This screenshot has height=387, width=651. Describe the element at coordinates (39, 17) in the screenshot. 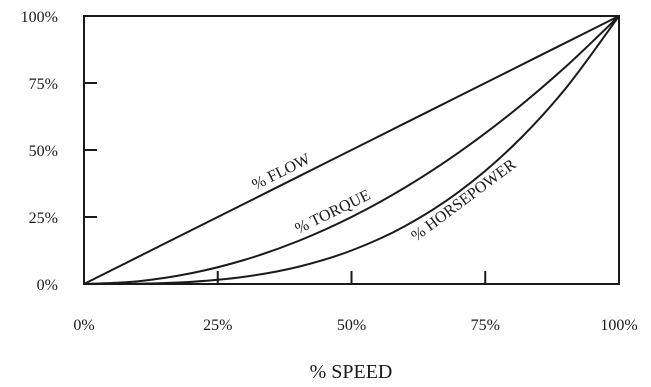

I see `y-tick-label: 100%` at that location.